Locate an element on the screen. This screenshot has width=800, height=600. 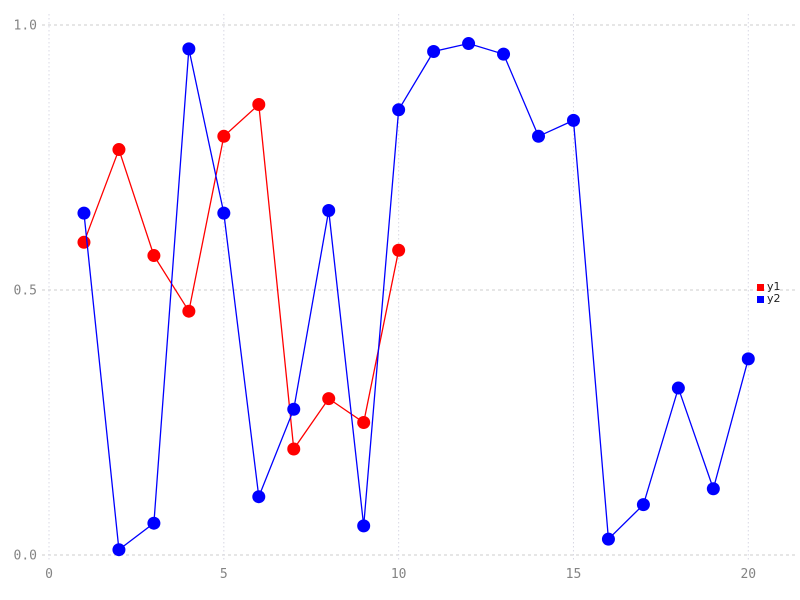
legend-item-y1: y1 is located at coordinates (769, 287).